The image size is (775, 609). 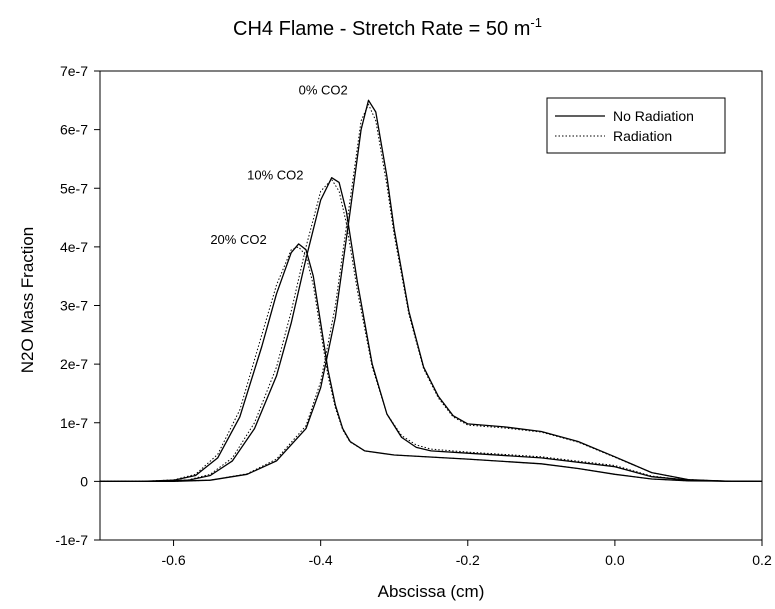 What do you see at coordinates (84, 481) in the screenshot?
I see `y-tick-label: 0` at bounding box center [84, 481].